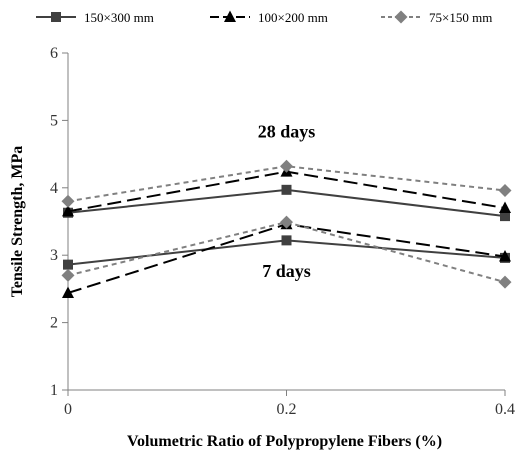 This screenshot has width=521, height=457. I want to click on y-tick-label: 1, so click(54, 390).